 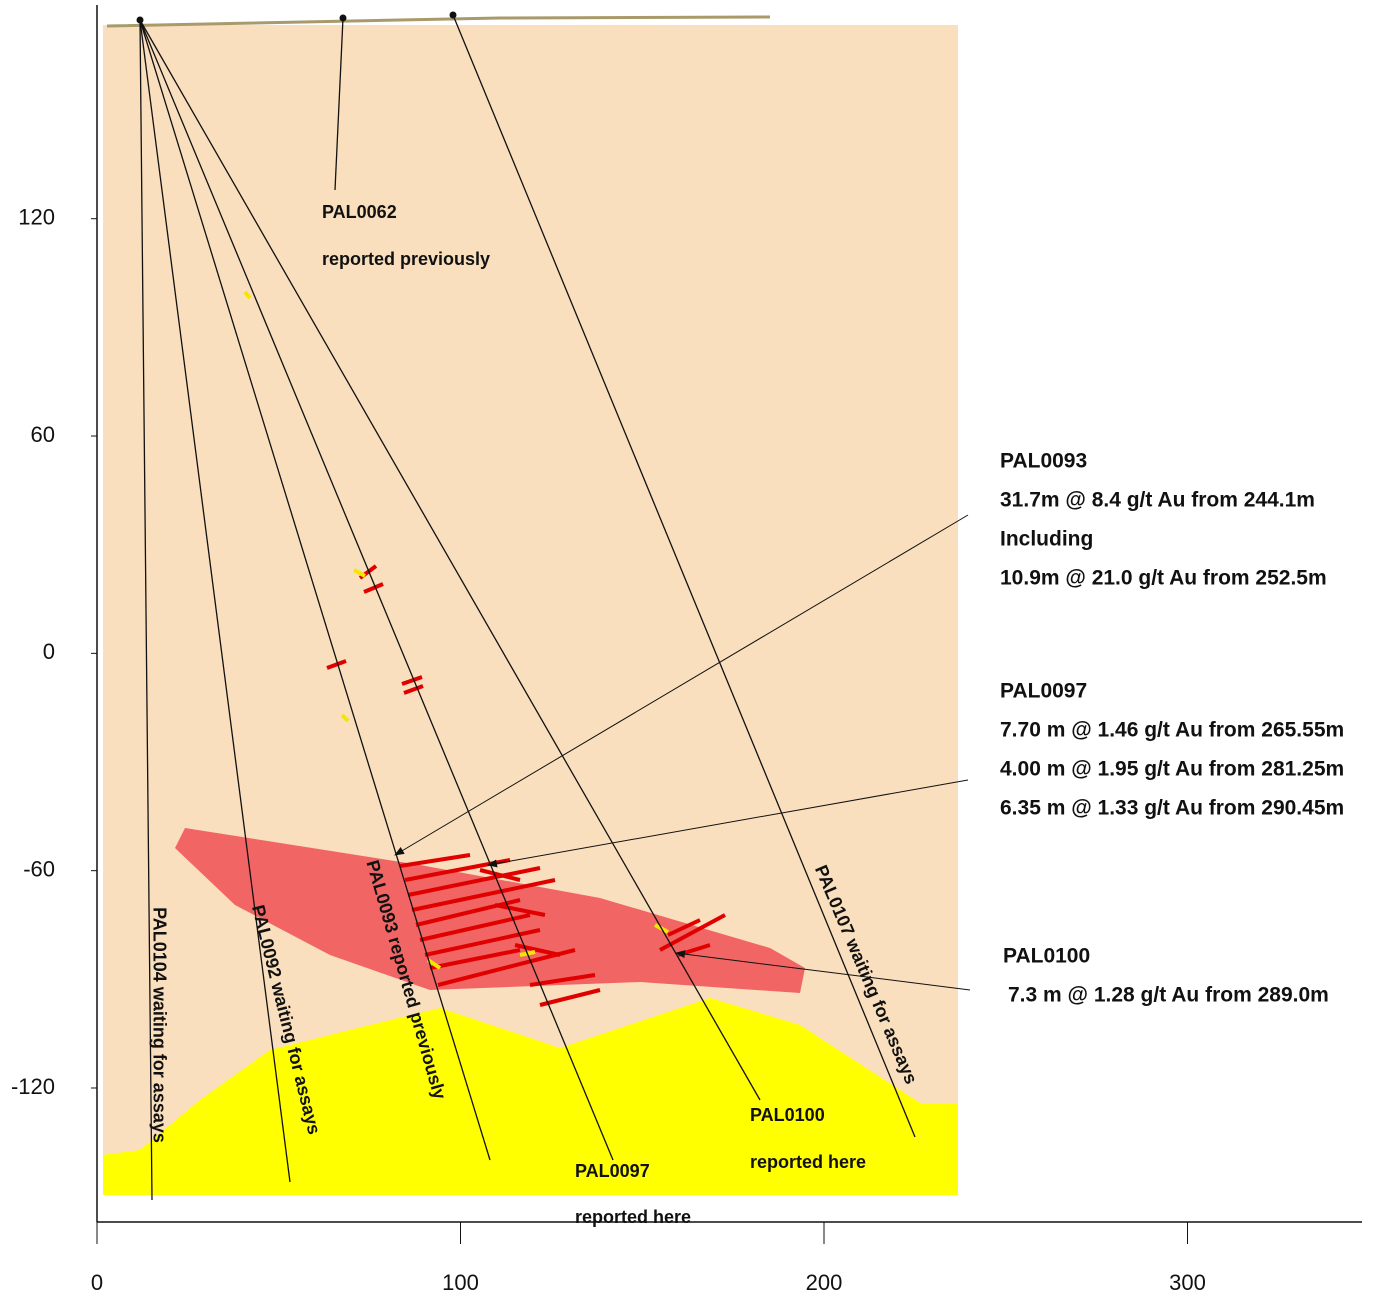 What do you see at coordinates (1043, 691) in the screenshot?
I see `result-hole: PAL0097` at bounding box center [1043, 691].